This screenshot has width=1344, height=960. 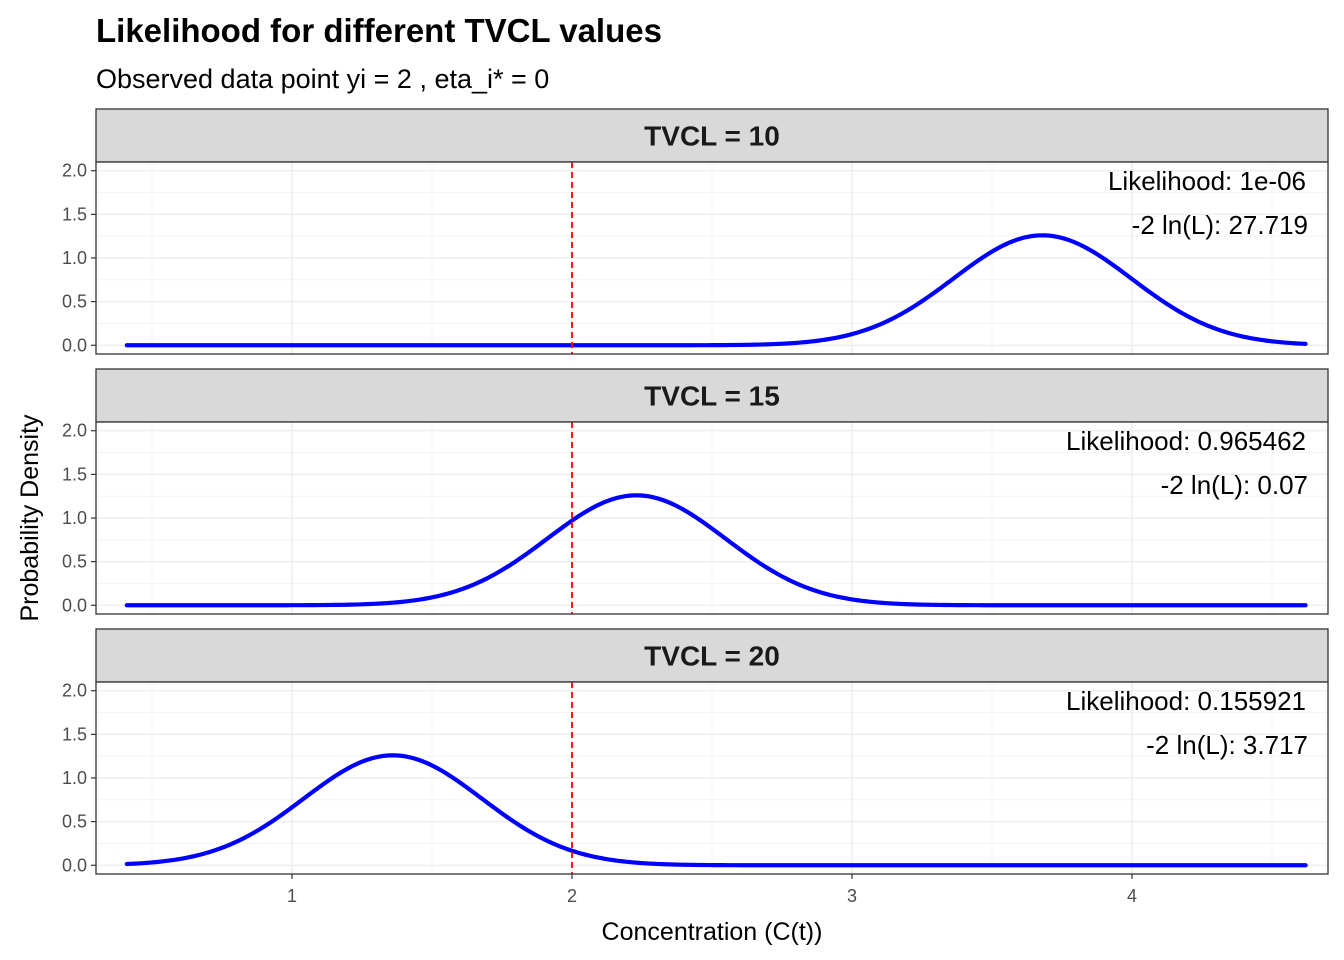 I want to click on y-axis-title: Probability Density, so click(x=30, y=518).